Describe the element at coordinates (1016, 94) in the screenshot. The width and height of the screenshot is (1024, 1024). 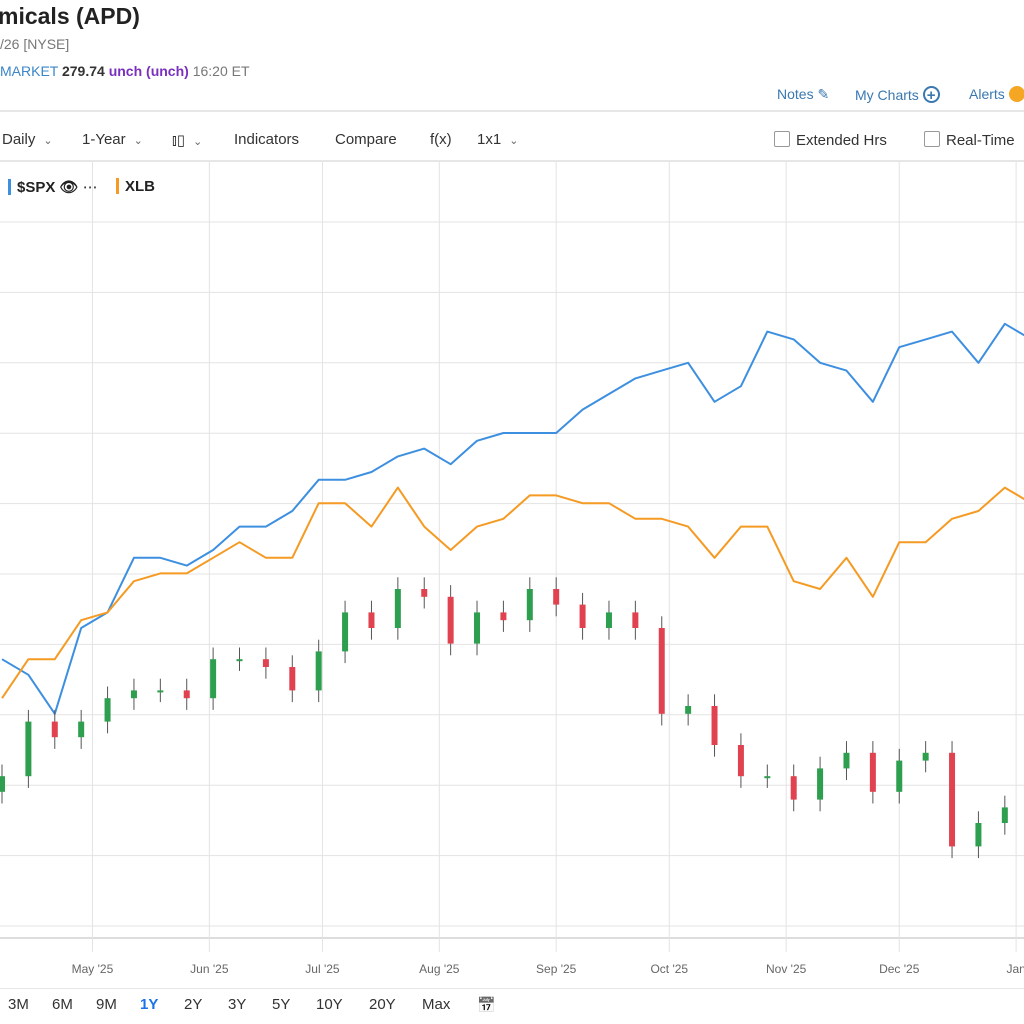
I see `alerts-badge-icon` at that location.